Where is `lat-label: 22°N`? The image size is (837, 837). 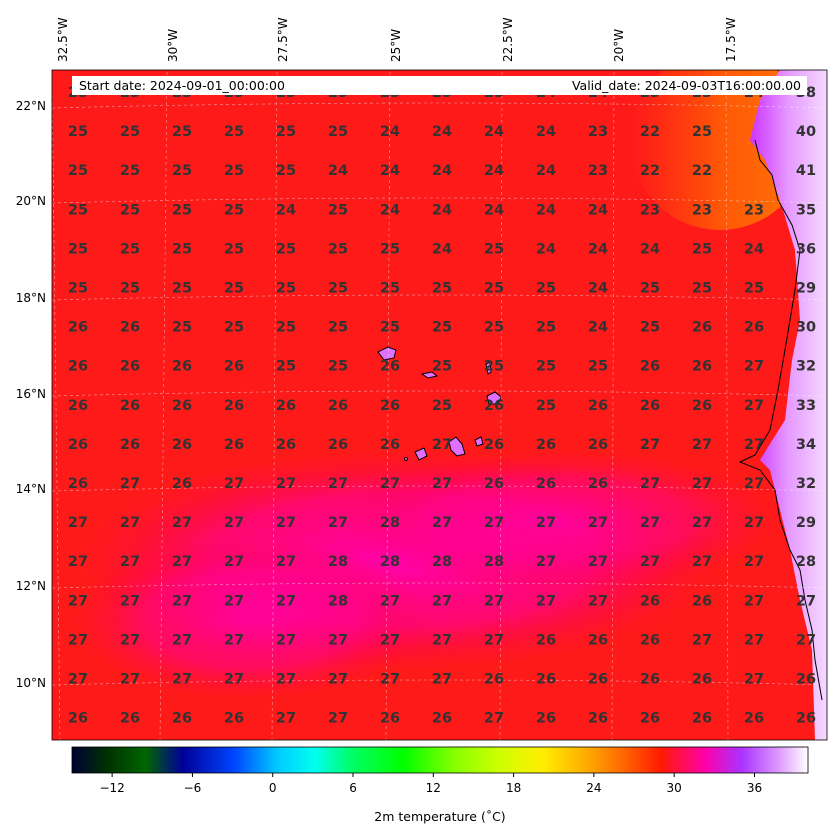 lat-label: 22°N is located at coordinates (30, 106).